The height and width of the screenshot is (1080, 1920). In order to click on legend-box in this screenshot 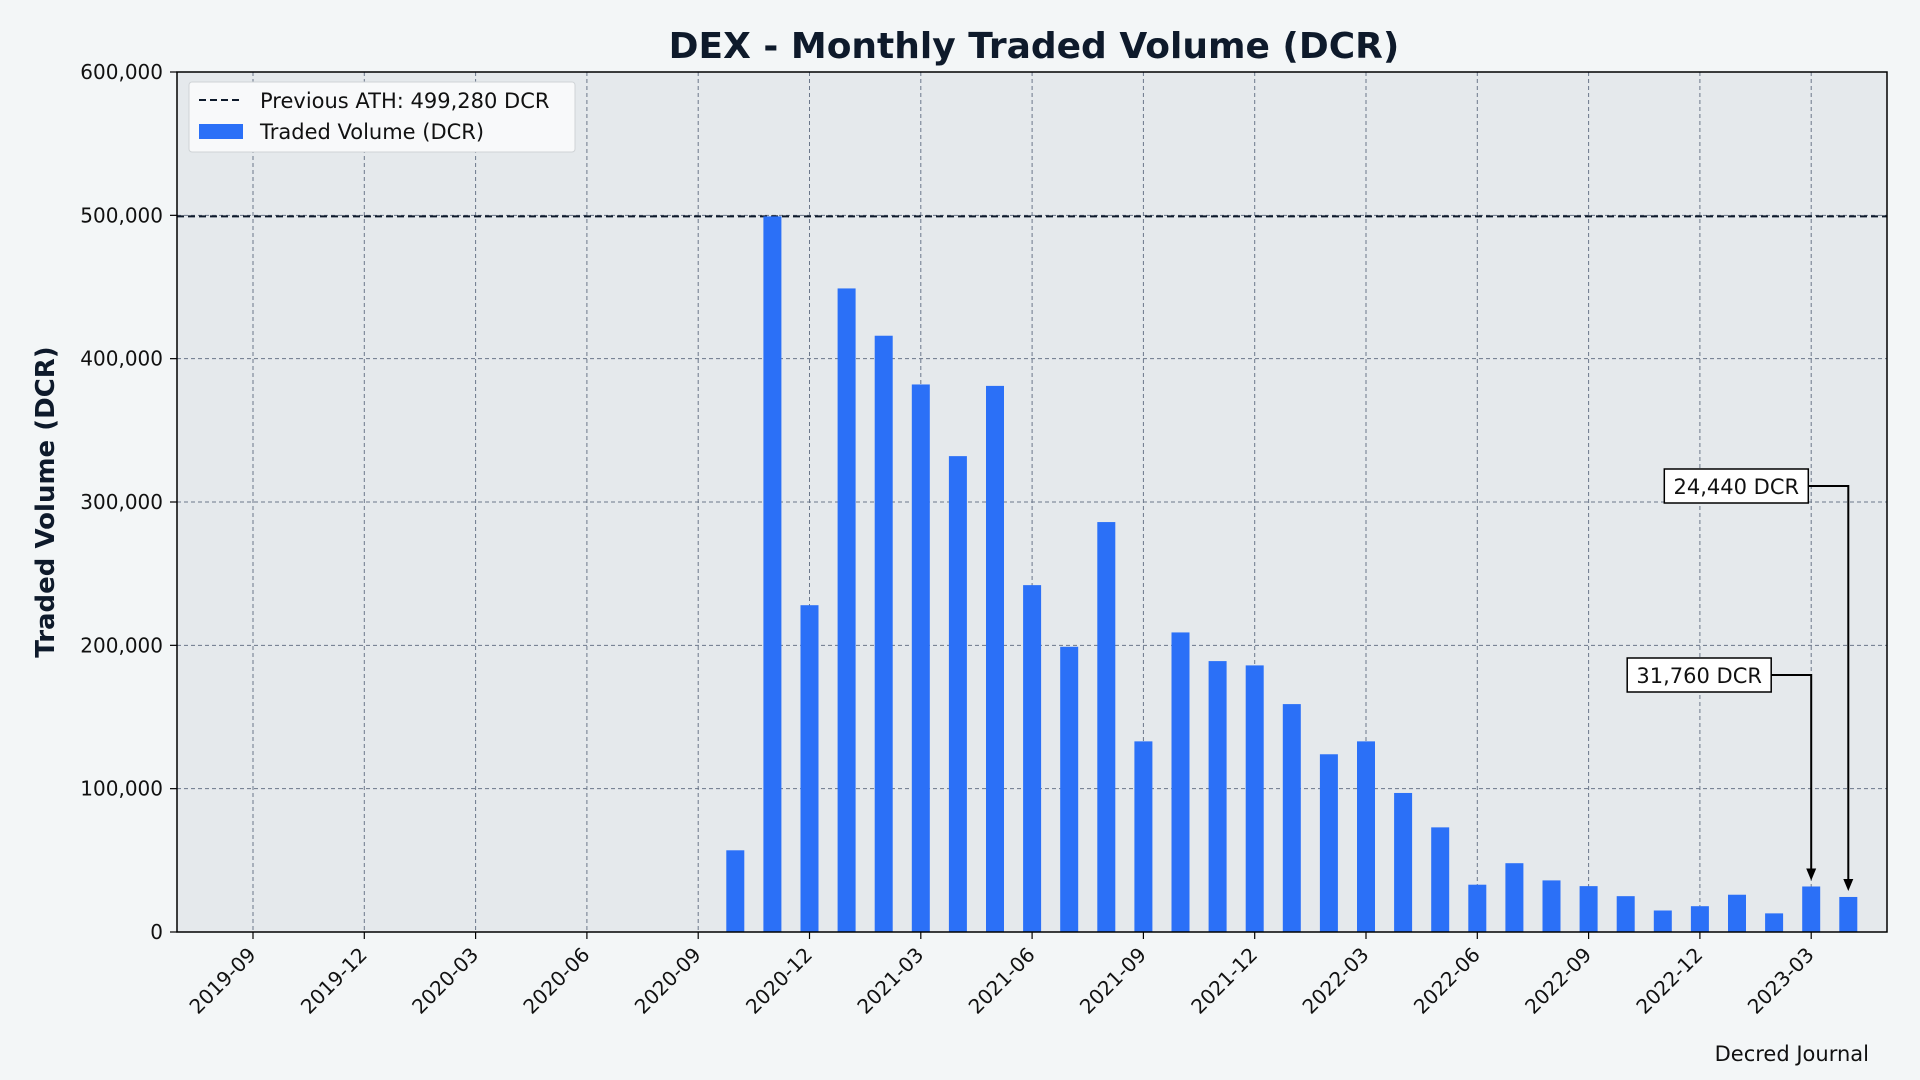, I will do `click(382, 117)`.